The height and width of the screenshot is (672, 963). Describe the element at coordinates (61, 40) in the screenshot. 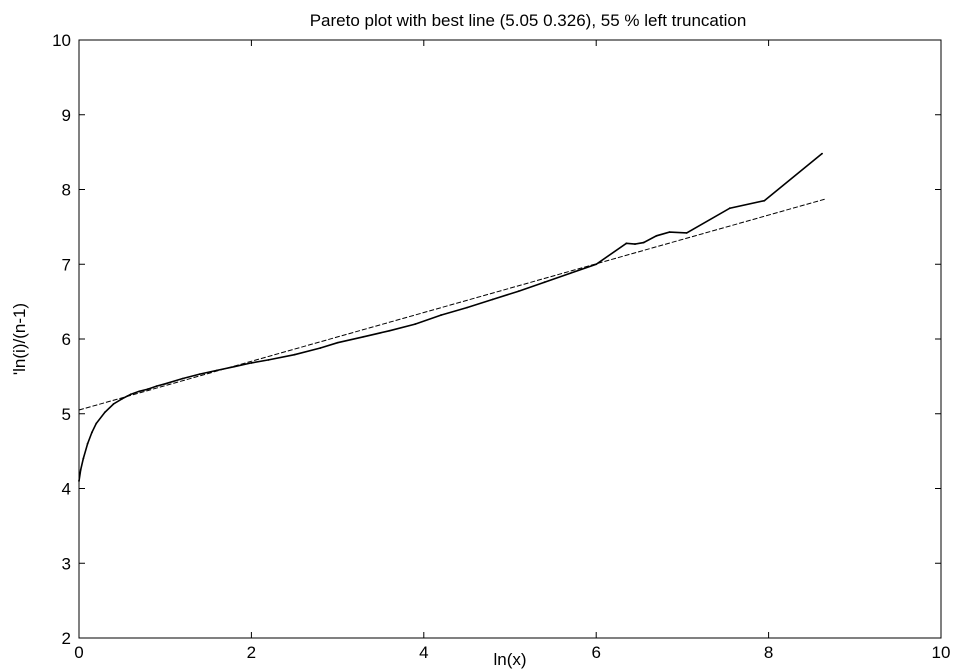

I see `y-tick-label: 10` at that location.